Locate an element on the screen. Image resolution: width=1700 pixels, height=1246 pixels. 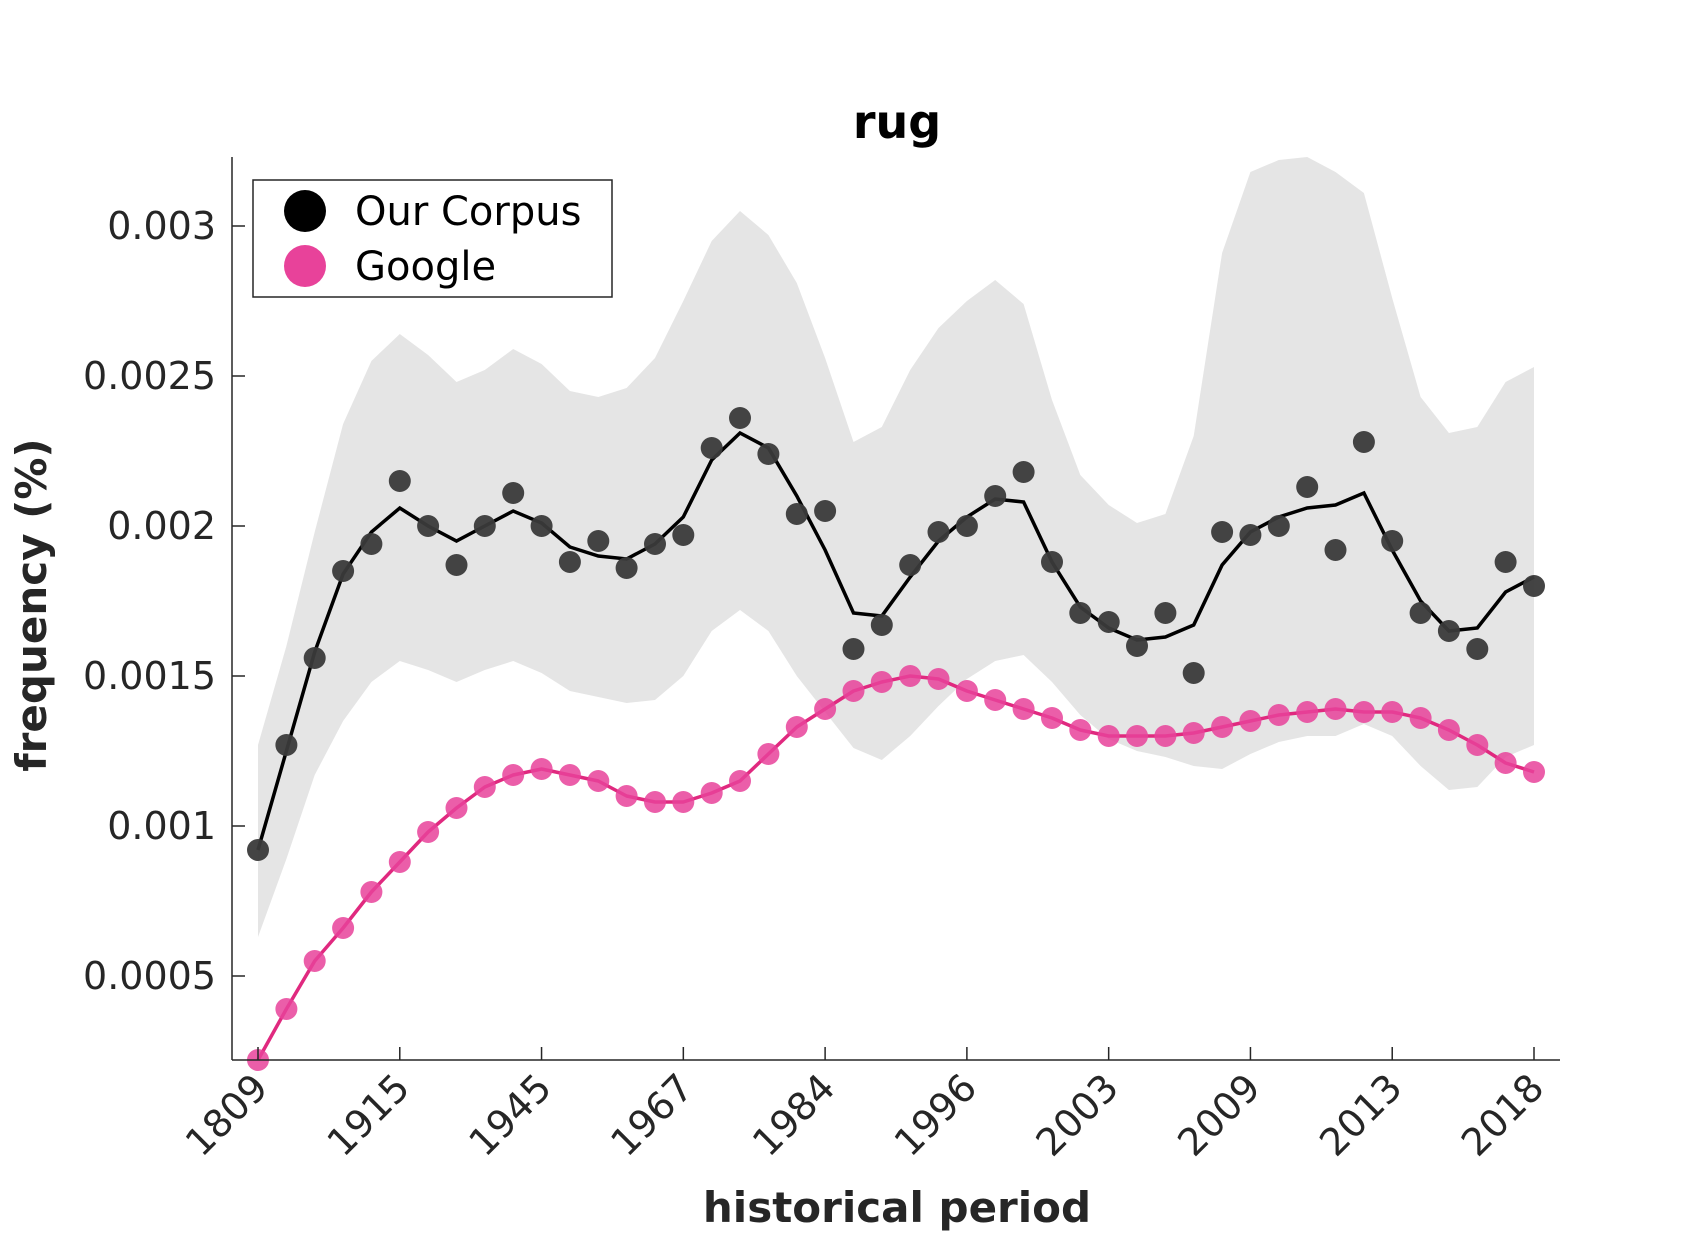
x-tick-label: 1984 is located at coordinates (794, 1115).